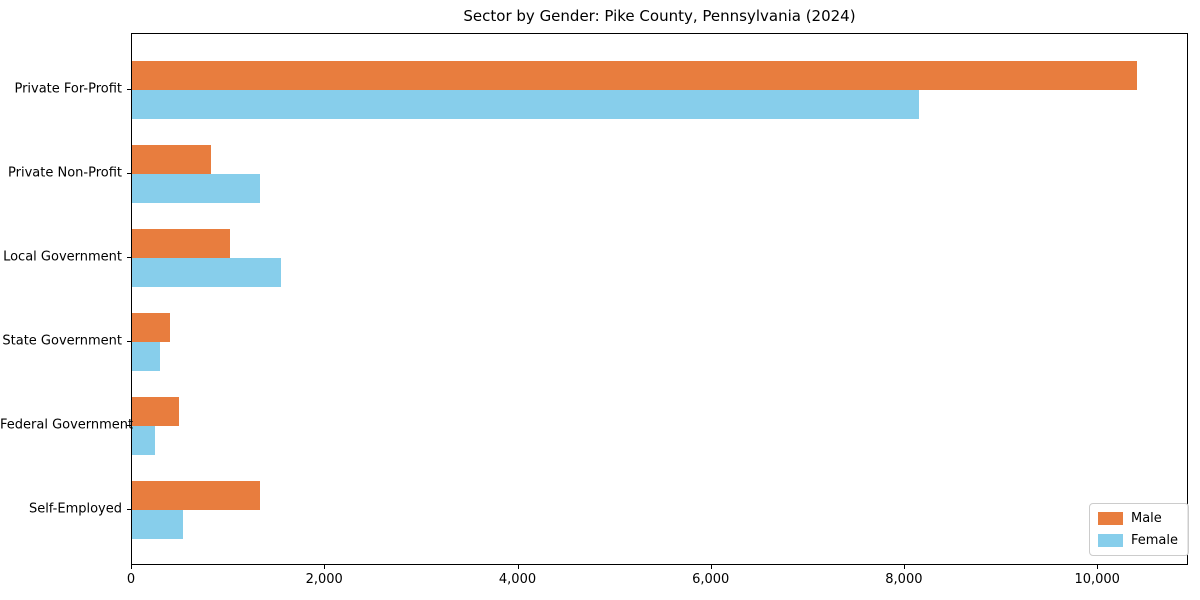  I want to click on x-tick-label: 0, so click(131, 579).